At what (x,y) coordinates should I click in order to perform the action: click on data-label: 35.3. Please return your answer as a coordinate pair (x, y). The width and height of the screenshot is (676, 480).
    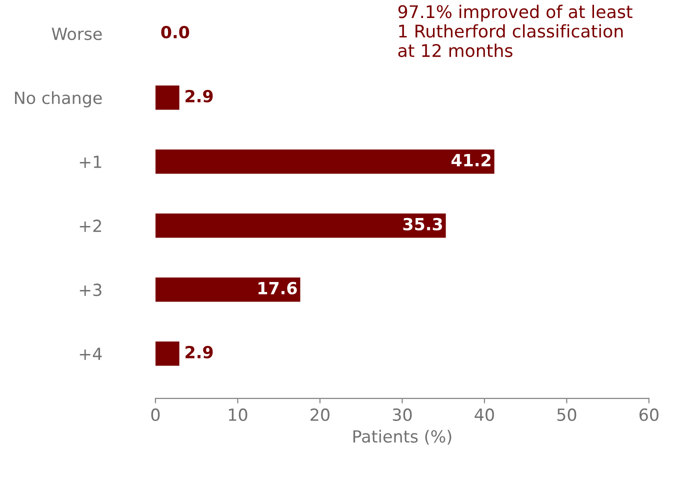
    Looking at the image, I should click on (422, 224).